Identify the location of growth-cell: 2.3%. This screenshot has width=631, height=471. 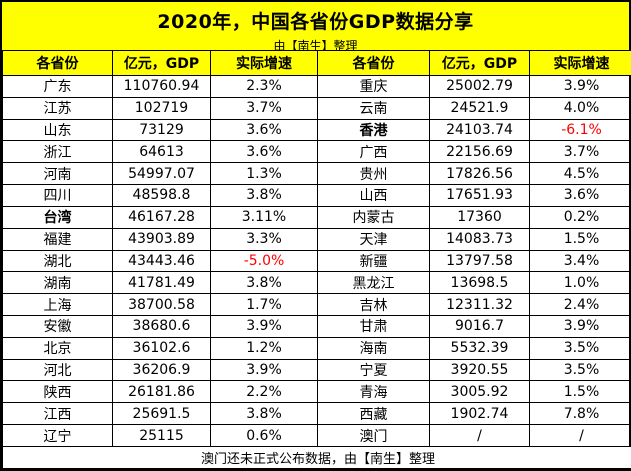
(264, 86).